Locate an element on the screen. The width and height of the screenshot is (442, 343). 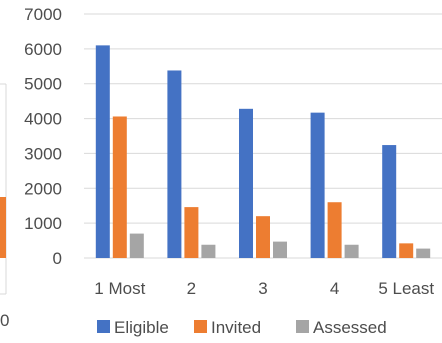
partial-left-axis-label: 0 is located at coordinates (4, 320).